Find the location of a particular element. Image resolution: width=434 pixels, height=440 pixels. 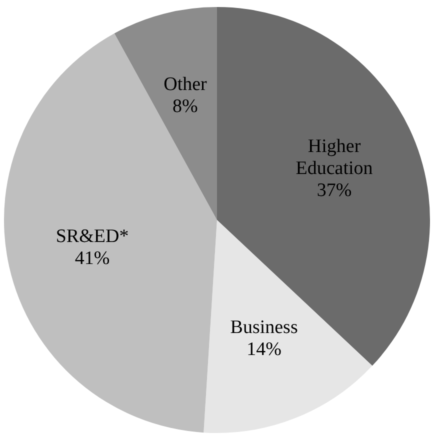

slice-label: Other is located at coordinates (186, 85).